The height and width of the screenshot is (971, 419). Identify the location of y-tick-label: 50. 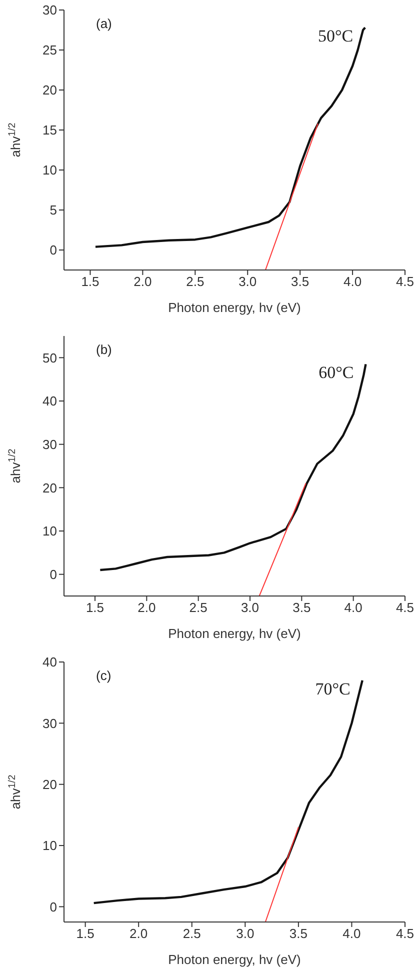
(49, 358).